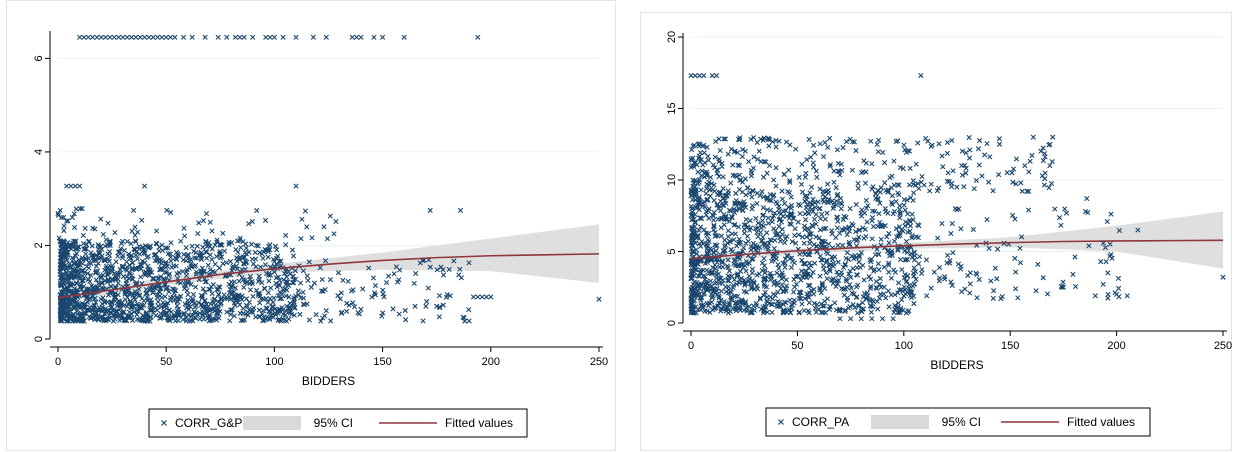 The width and height of the screenshot is (1236, 452). What do you see at coordinates (672, 180) in the screenshot?
I see `y-tick-label: 10` at bounding box center [672, 180].